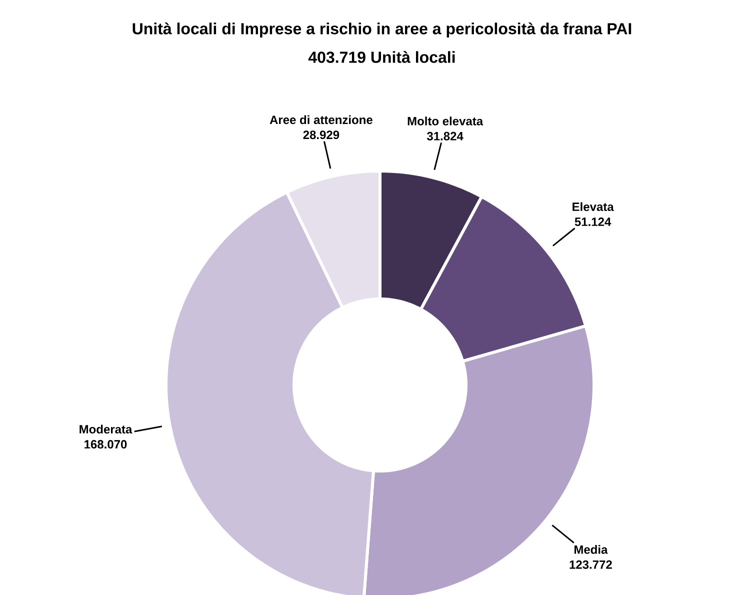 The image size is (734, 595). What do you see at coordinates (593, 207) in the screenshot?
I see `slice-label: Elevata` at bounding box center [593, 207].